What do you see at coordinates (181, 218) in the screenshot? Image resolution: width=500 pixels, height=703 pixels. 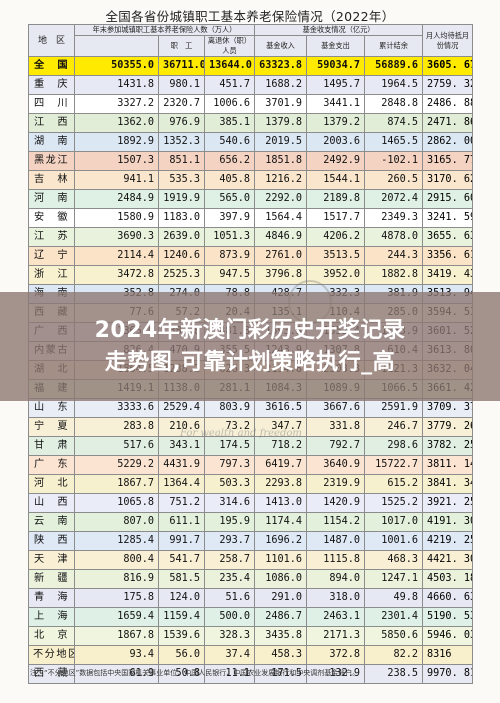 I see `workers-cell: 1183.0` at bounding box center [181, 218].